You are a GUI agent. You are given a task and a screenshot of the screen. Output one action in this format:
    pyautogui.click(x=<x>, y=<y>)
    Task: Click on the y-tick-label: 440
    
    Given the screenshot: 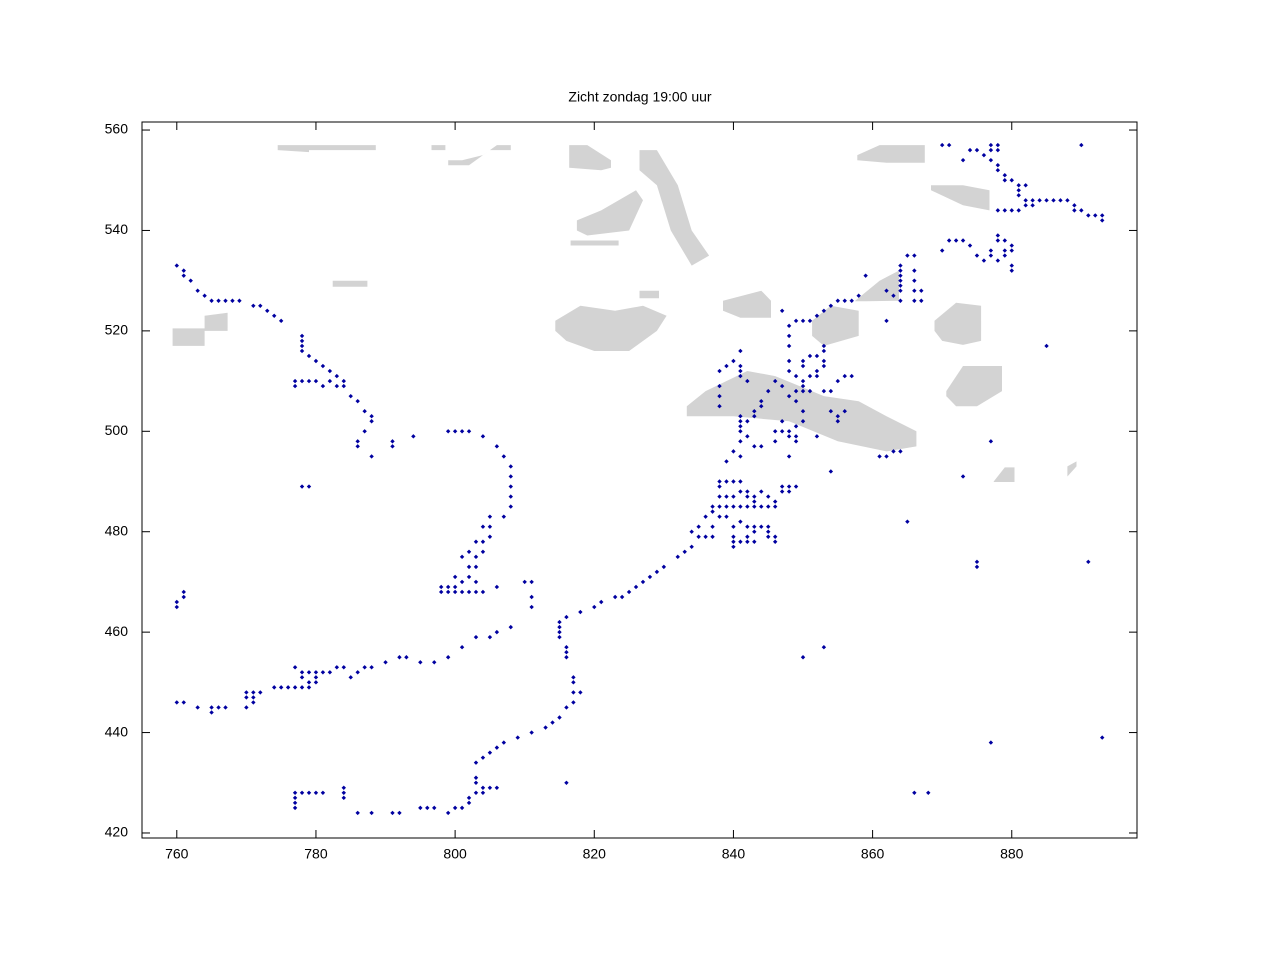 What is the action you would take?
    pyautogui.click(x=117, y=731)
    